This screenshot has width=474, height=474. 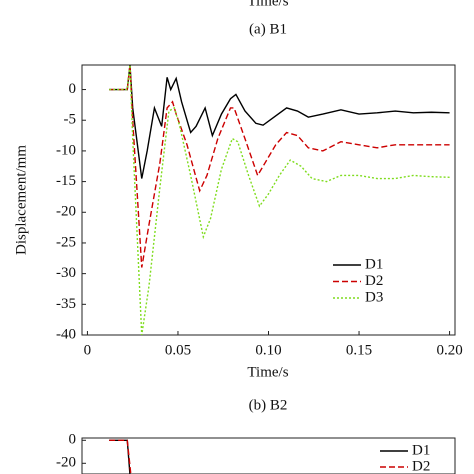 I want to click on x-axis-label: Time/s, so click(x=267, y=372).